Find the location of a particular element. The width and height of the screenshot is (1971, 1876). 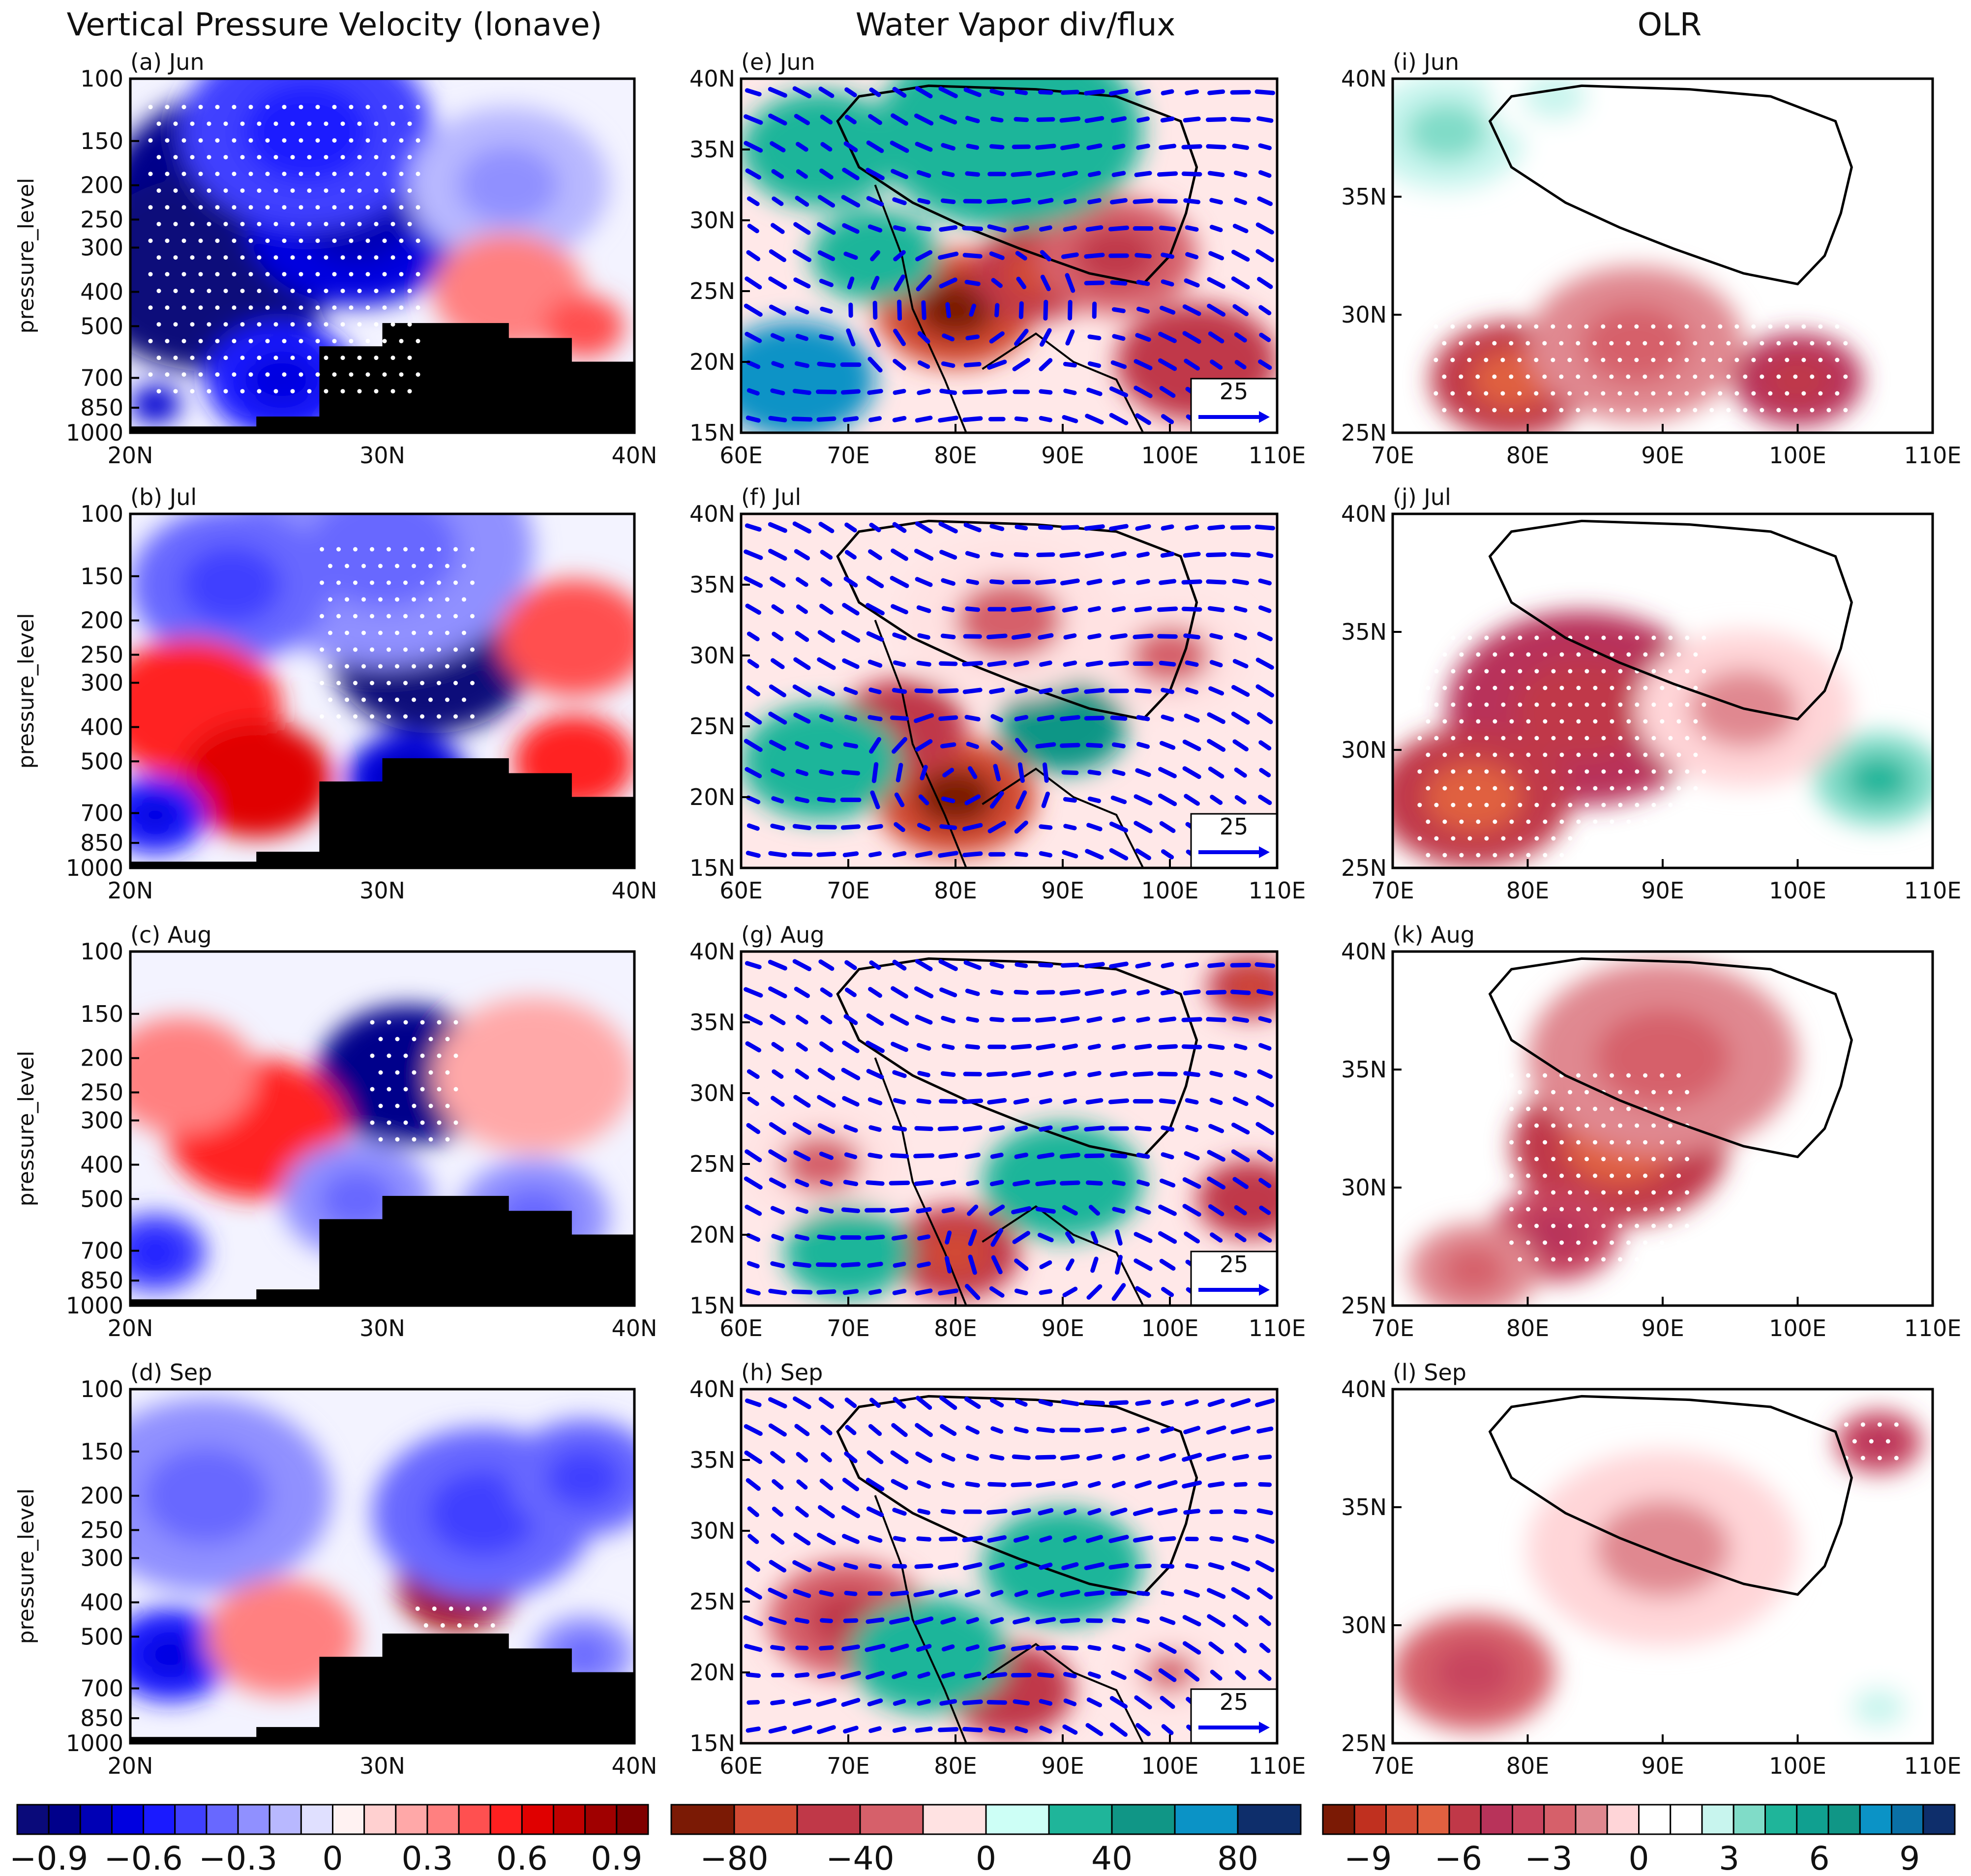

y-axis-label: pressure_level is located at coordinates (26, 691).